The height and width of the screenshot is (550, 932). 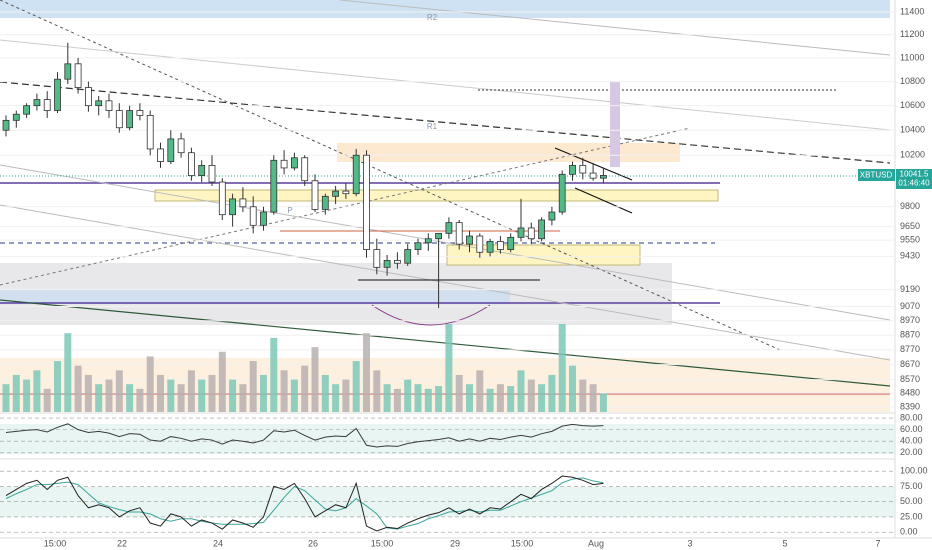 What do you see at coordinates (218, 543) in the screenshot?
I see `x-tick-label: 24` at bounding box center [218, 543].